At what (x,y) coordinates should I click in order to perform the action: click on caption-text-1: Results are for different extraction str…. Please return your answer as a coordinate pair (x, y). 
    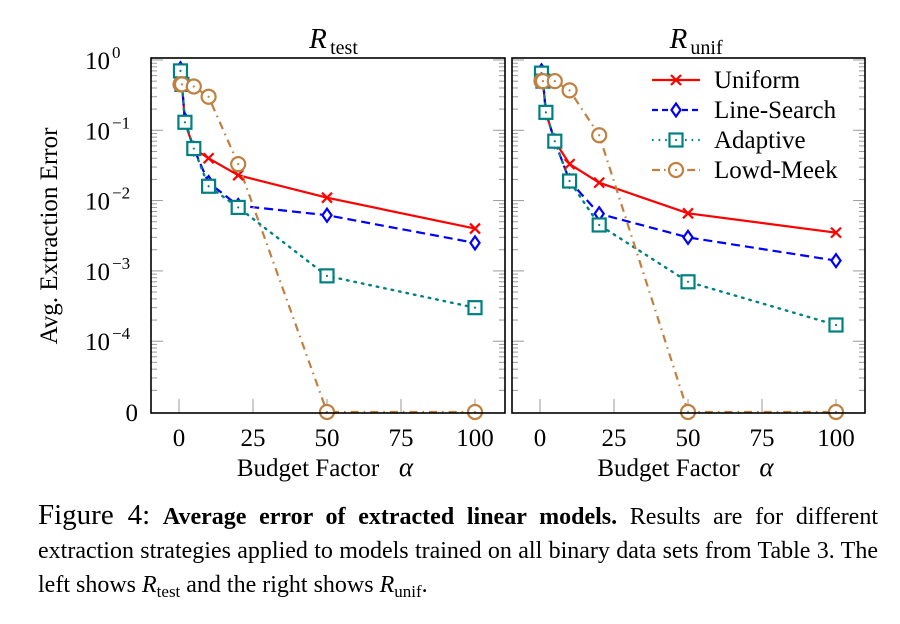
    Looking at the image, I should click on (458, 551).